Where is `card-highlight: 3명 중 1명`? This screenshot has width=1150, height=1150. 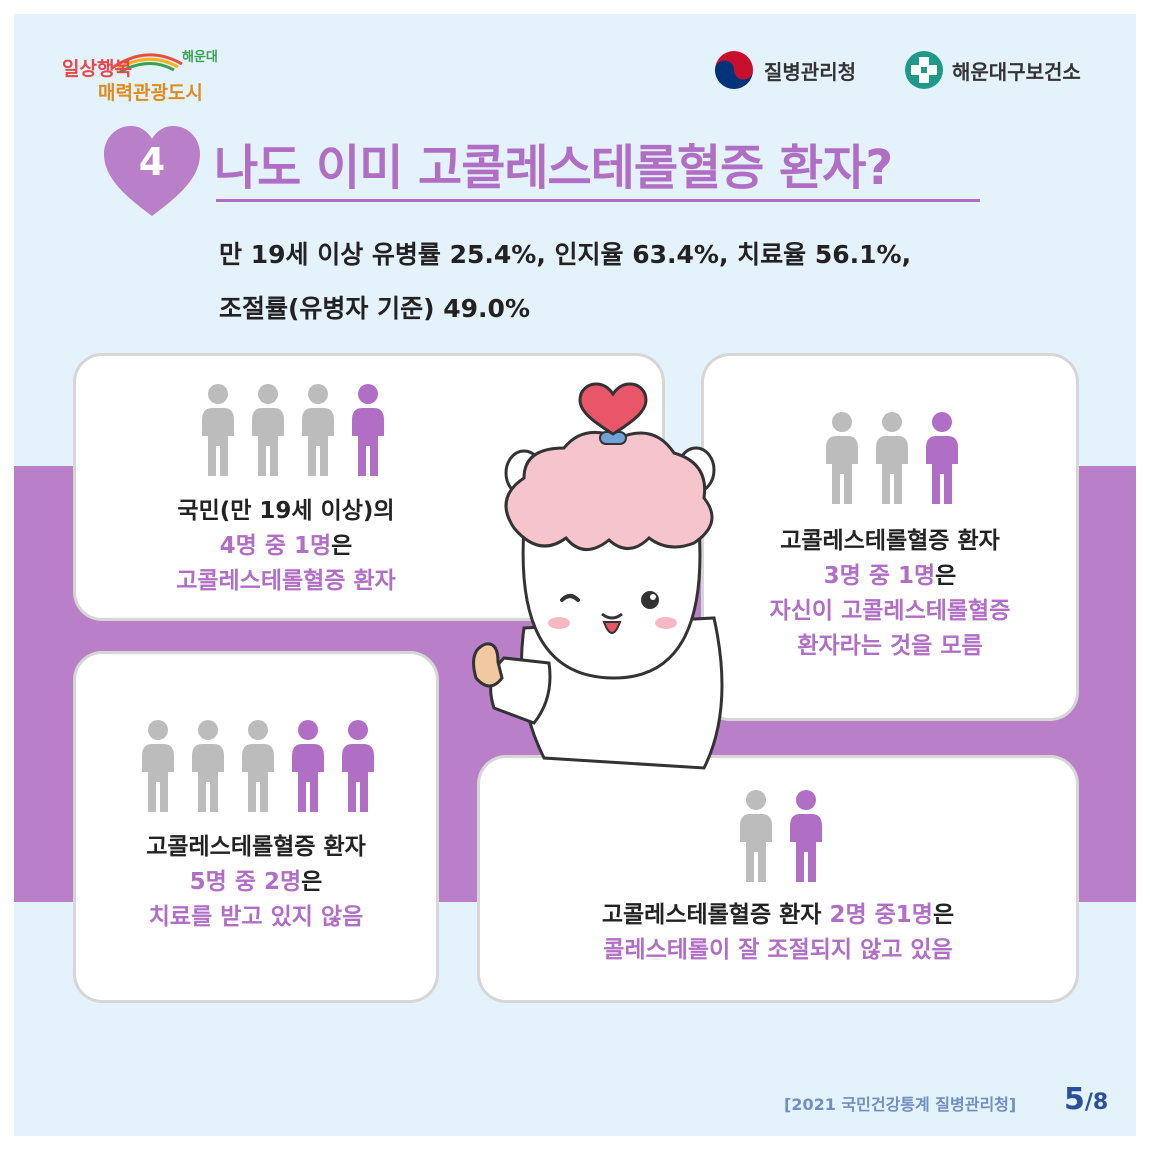 card-highlight: 3명 중 1명 is located at coordinates (879, 576).